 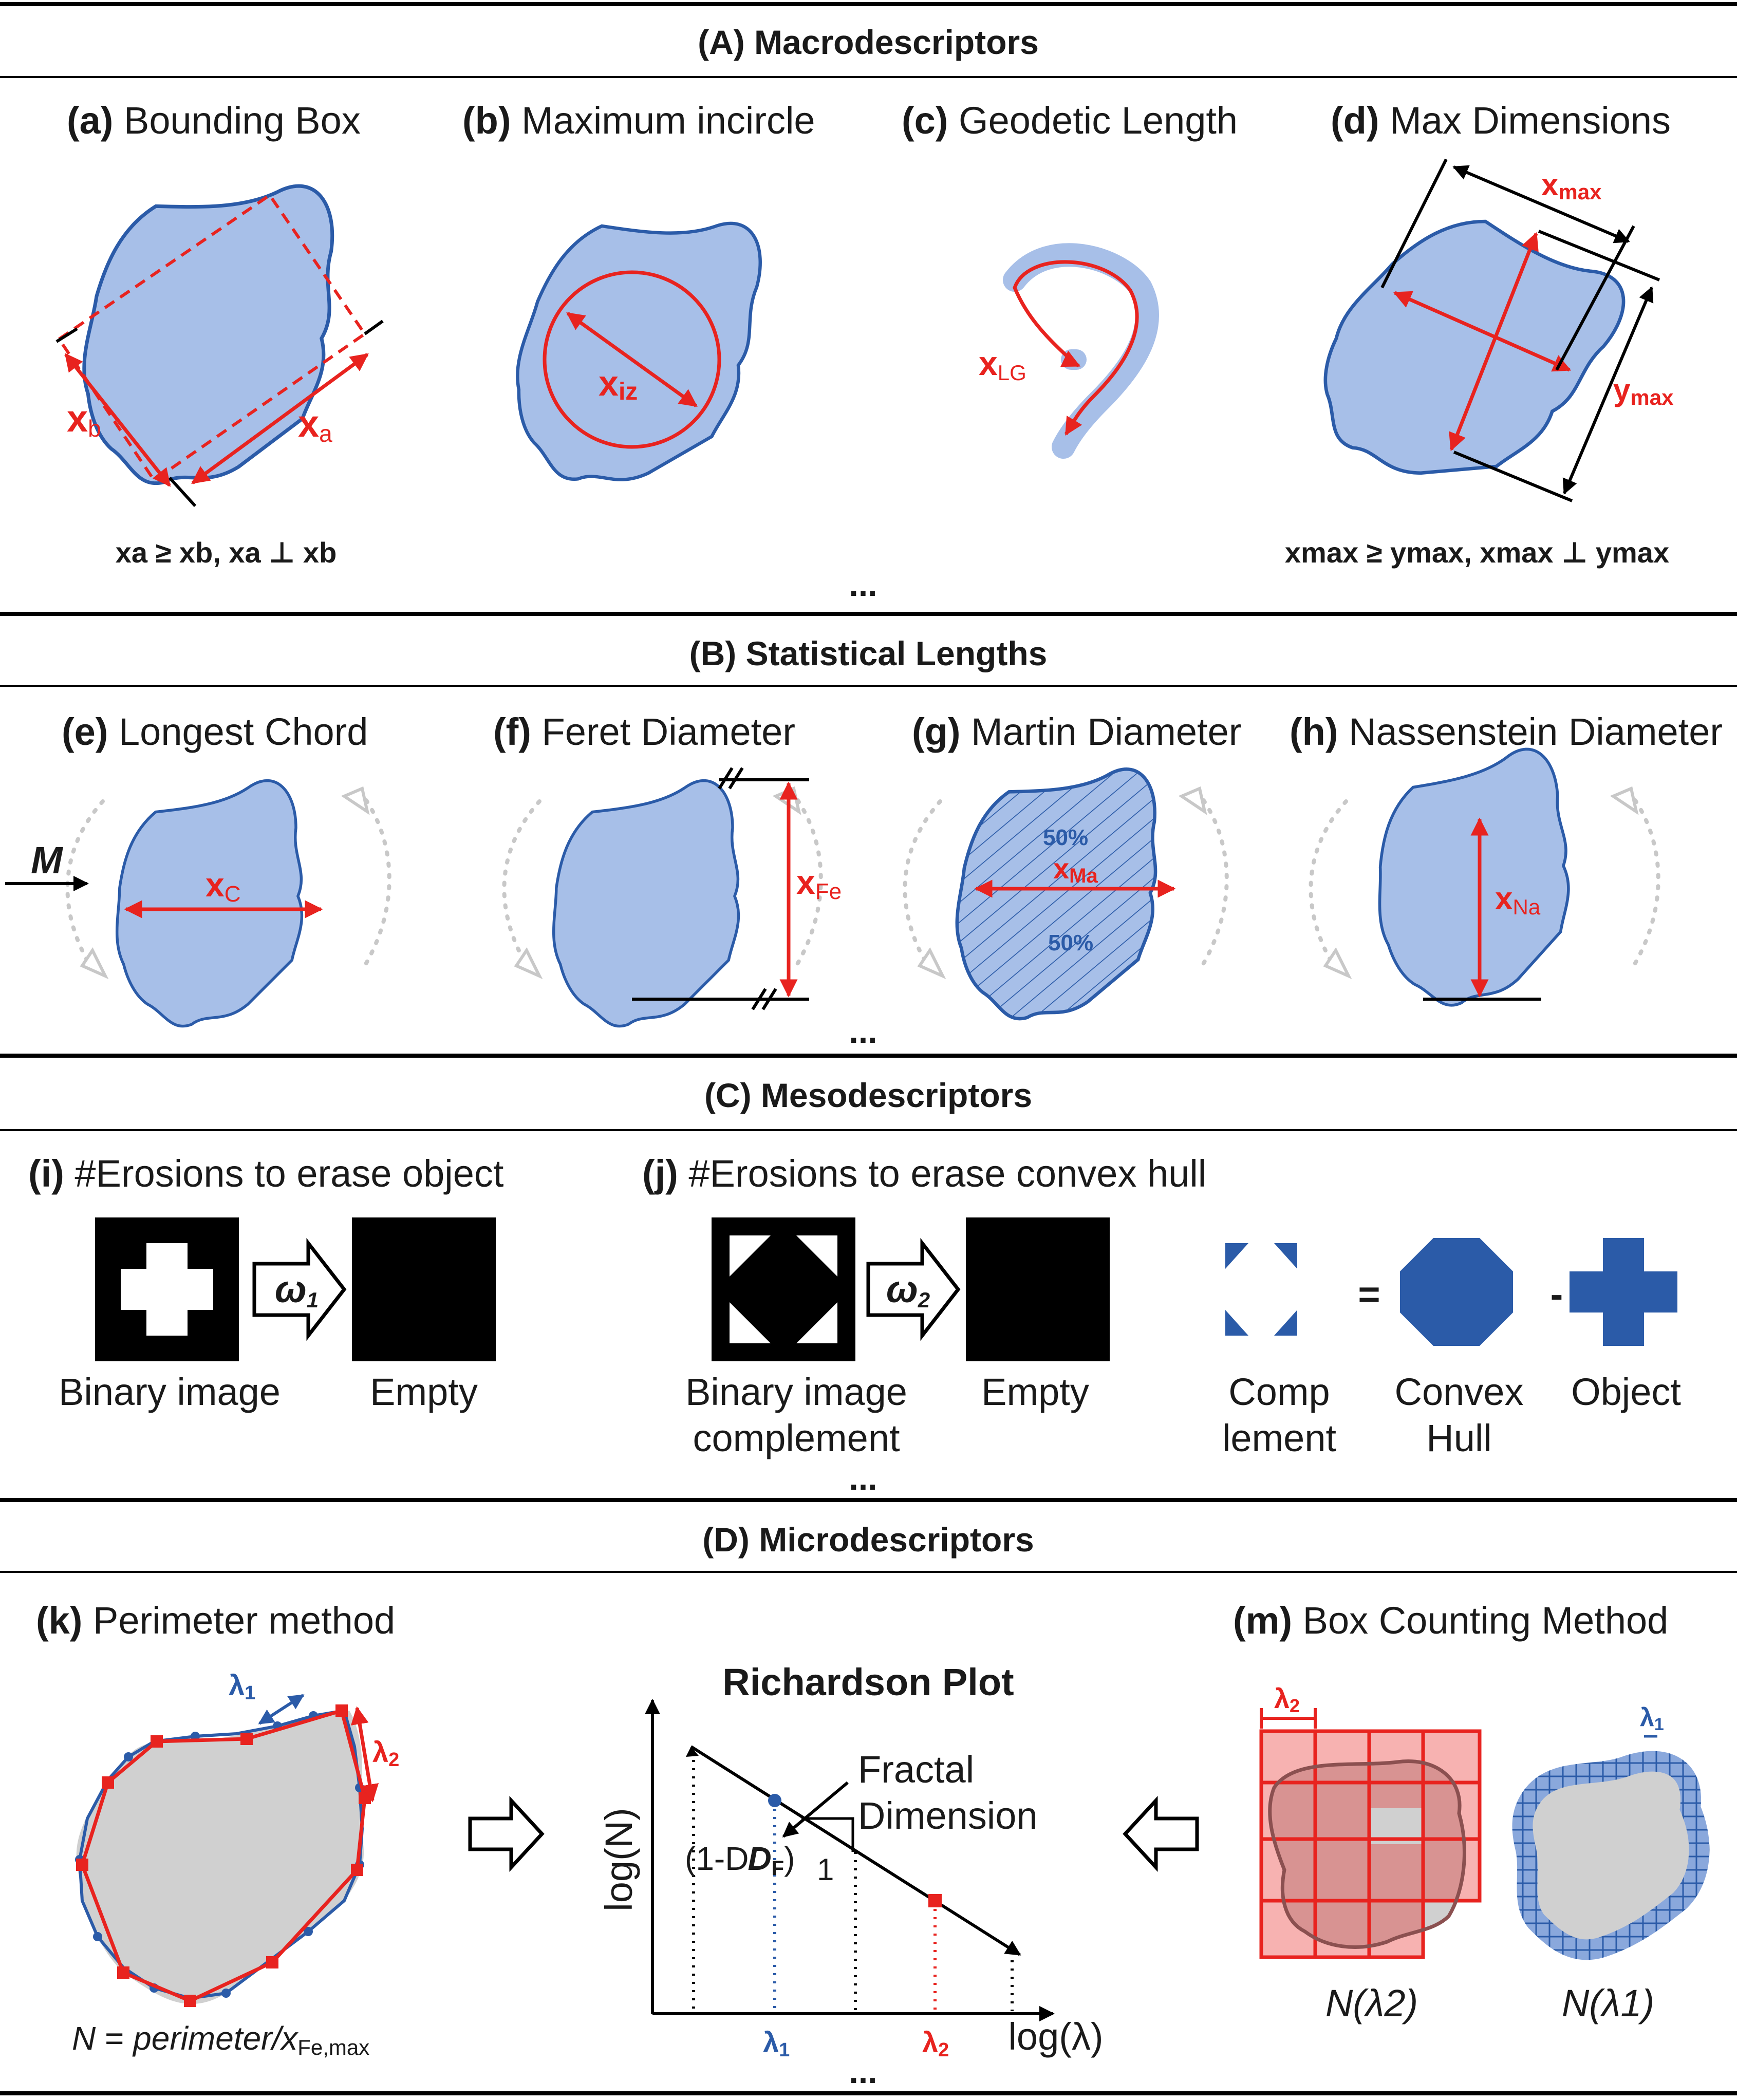 What do you see at coordinates (935, 1901) in the screenshot?
I see `point-lambda2` at bounding box center [935, 1901].